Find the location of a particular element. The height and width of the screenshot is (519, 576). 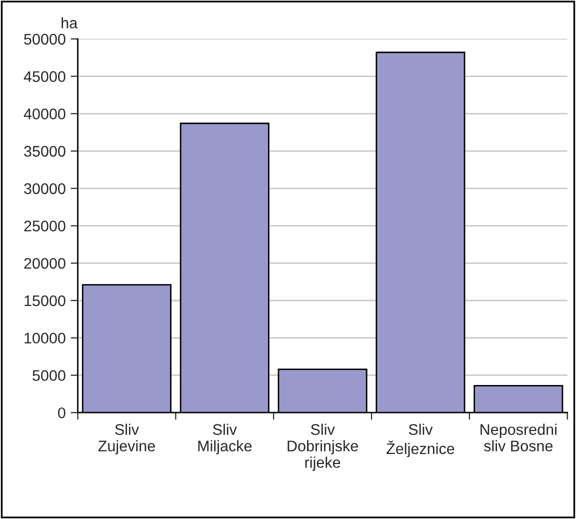

x-tick-label: Sliv Zujevine is located at coordinates (126, 439).